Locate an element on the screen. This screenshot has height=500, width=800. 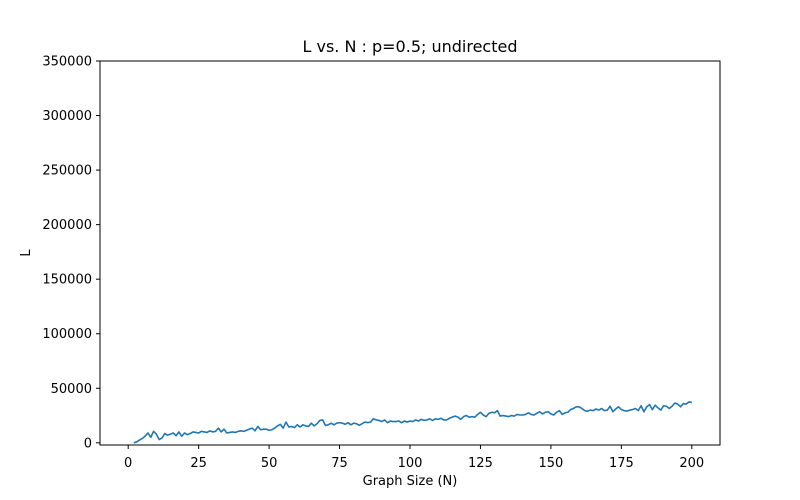
x-tick-label: 0 is located at coordinates (128, 463).